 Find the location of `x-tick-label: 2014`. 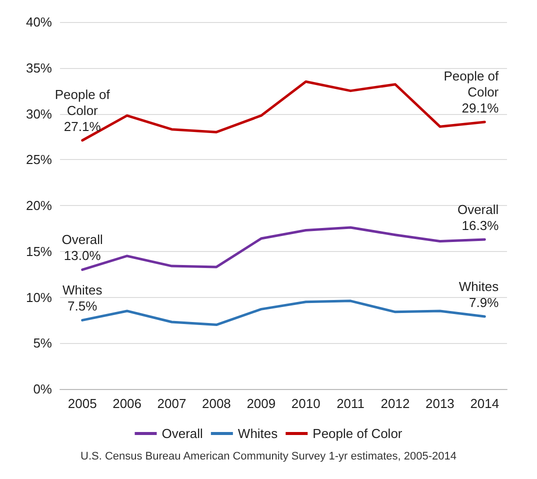

x-tick-label: 2014 is located at coordinates (485, 403).